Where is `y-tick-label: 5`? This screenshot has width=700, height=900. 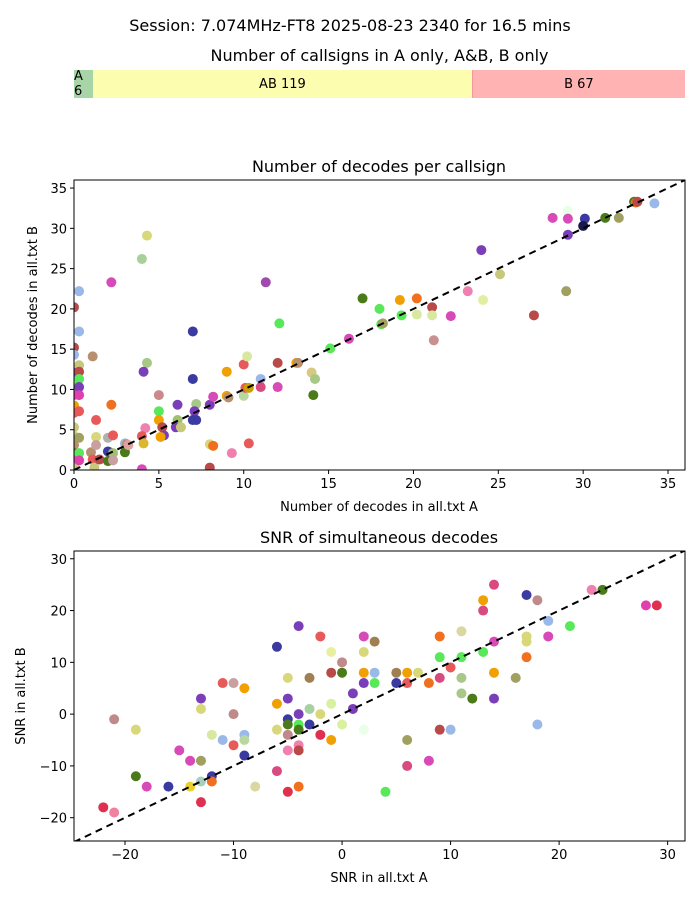
y-tick-label: 5 is located at coordinates (63, 431).